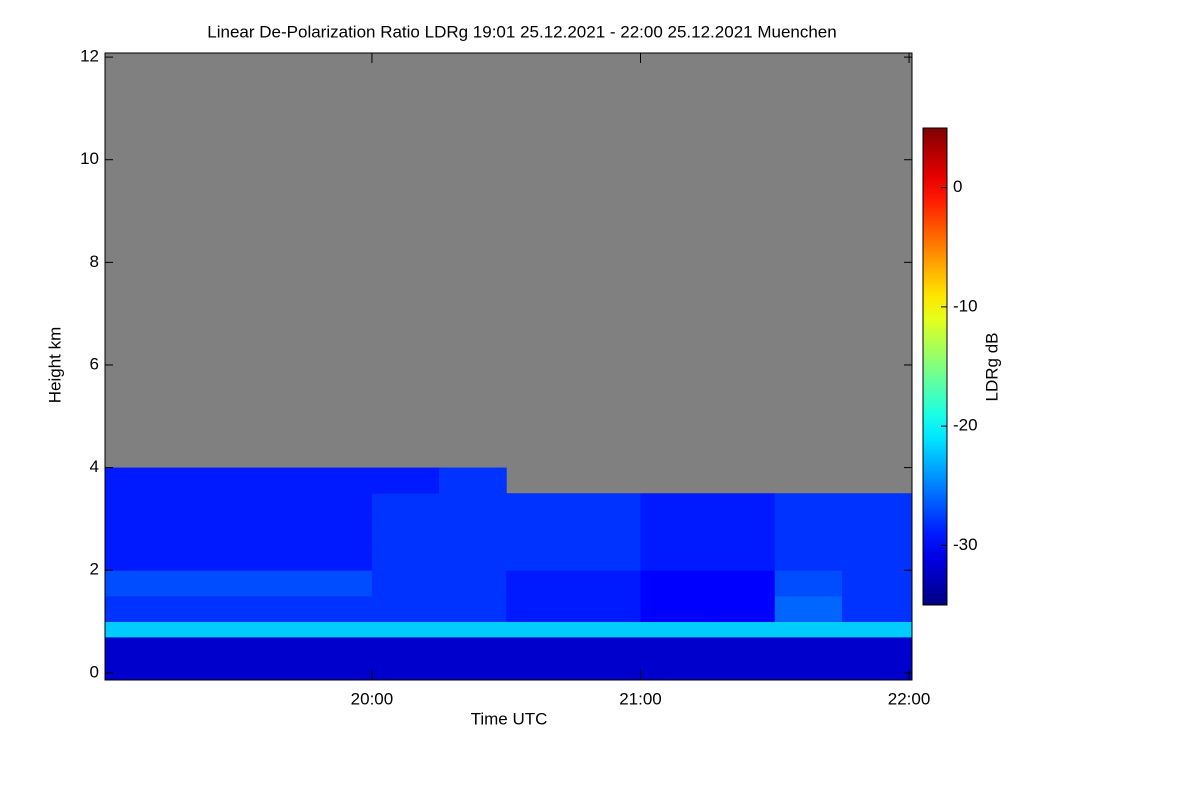  Describe the element at coordinates (372, 698) in the screenshot. I see `x-tick-label: 20:00` at that location.